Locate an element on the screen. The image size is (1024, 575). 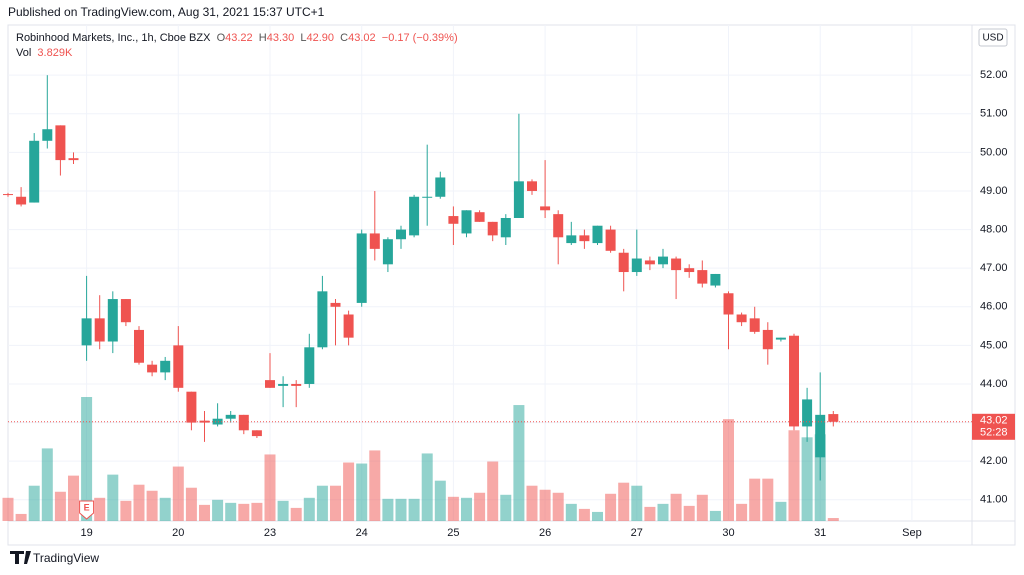
x-tick-label: 31 is located at coordinates (820, 533).